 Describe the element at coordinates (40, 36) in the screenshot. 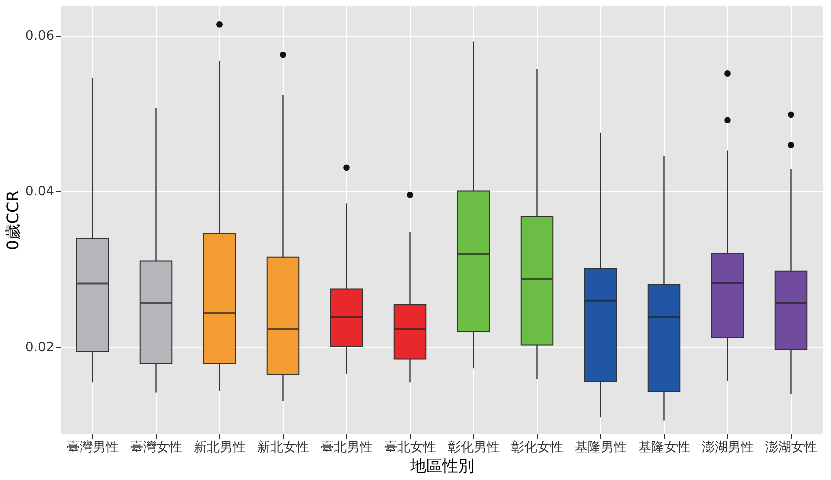

I see `y-tick-label: 0.06` at that location.